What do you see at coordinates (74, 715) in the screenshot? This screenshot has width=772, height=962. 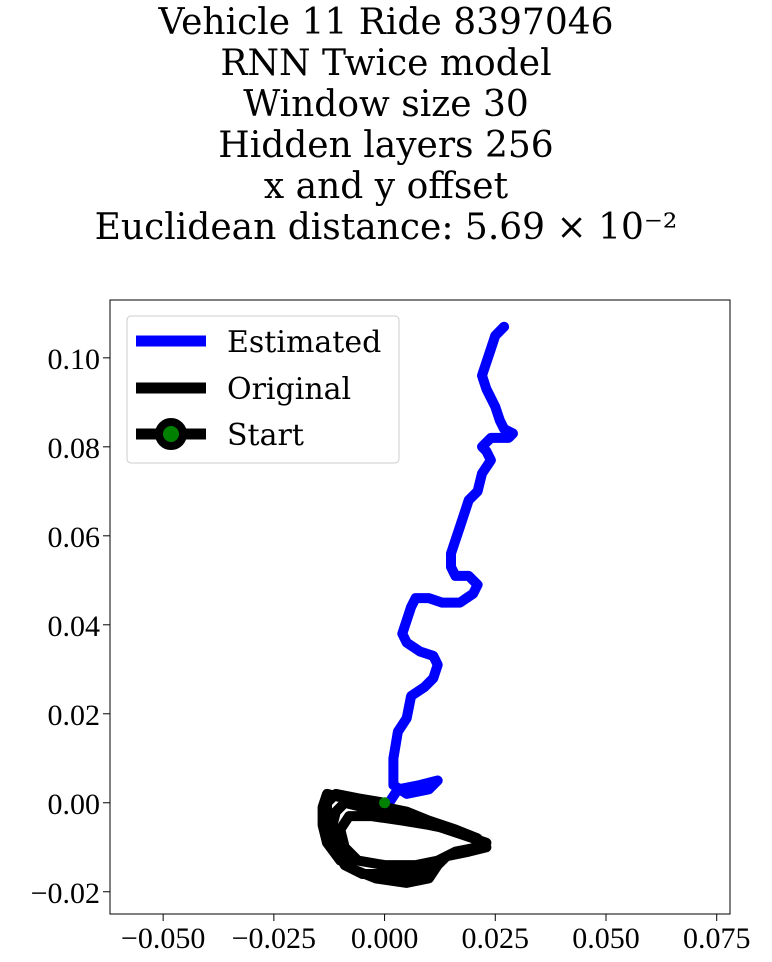 I see `y-tick-label: 0.02` at bounding box center [74, 715].